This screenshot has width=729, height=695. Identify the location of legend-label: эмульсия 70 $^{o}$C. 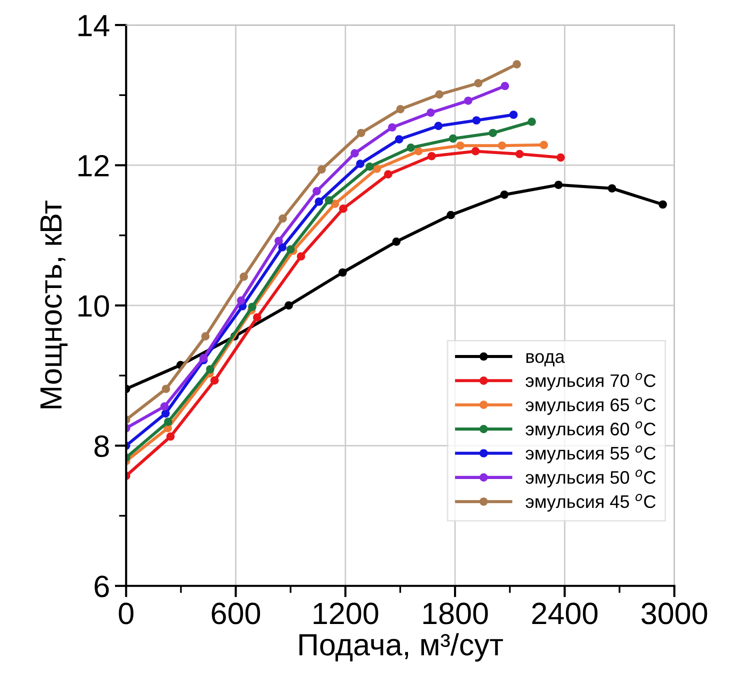
(591, 381).